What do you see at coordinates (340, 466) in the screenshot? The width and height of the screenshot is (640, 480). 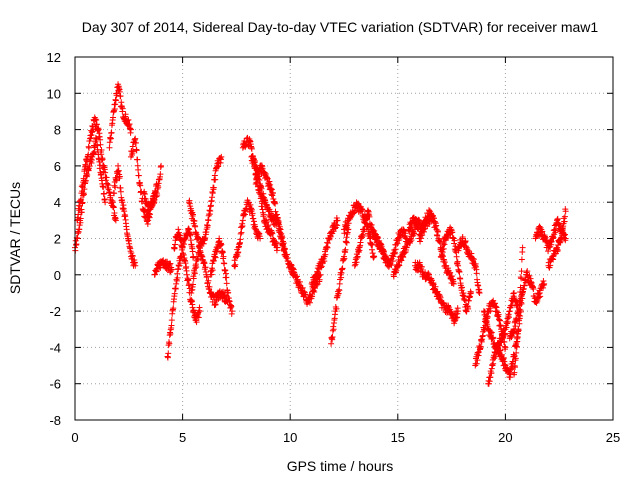 I see `x-axis-label: GPS time / hours` at bounding box center [340, 466].